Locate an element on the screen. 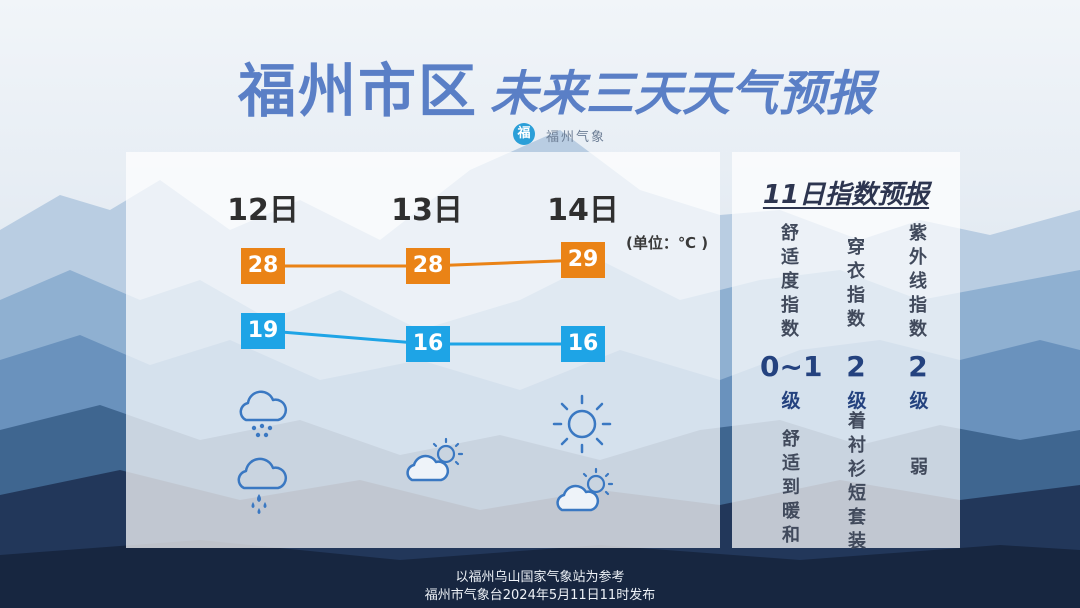  index-level-uv: 2 is located at coordinates (918, 366).